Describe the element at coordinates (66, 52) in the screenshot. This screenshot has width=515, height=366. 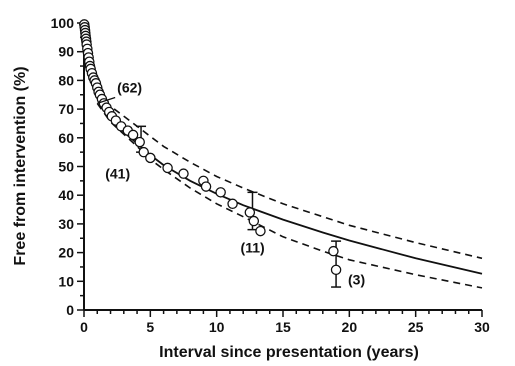
I see `y-tick-label: 90` at that location.